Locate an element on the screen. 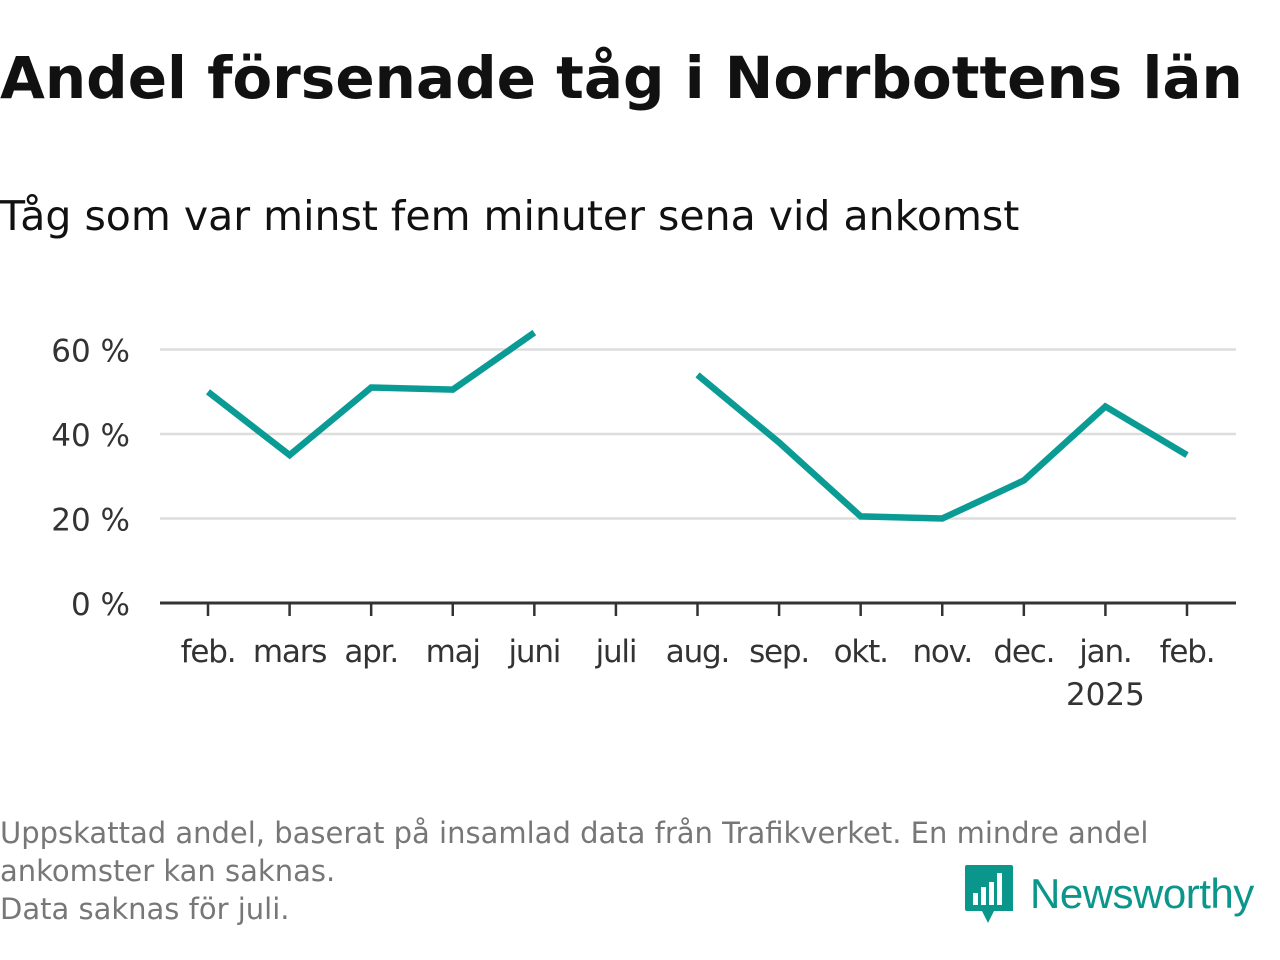  x-axis is located at coordinates (698, 608).